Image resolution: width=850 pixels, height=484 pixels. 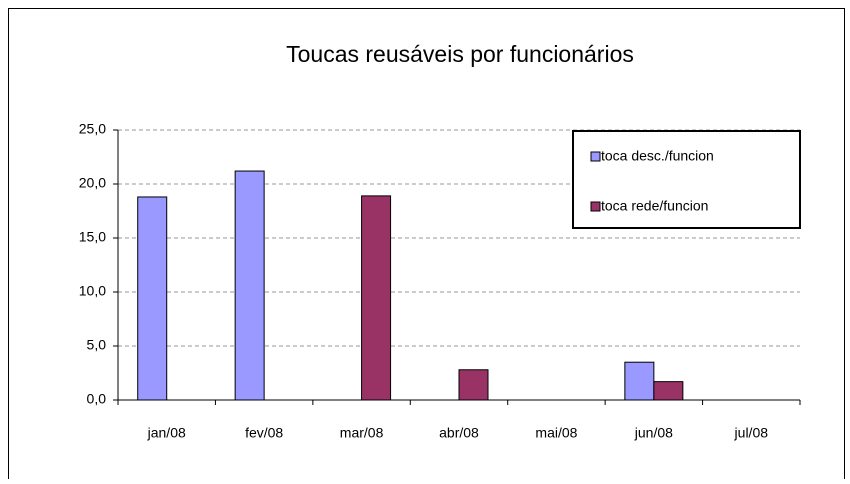 I want to click on y-tick-label: 10,0, so click(x=92, y=291).